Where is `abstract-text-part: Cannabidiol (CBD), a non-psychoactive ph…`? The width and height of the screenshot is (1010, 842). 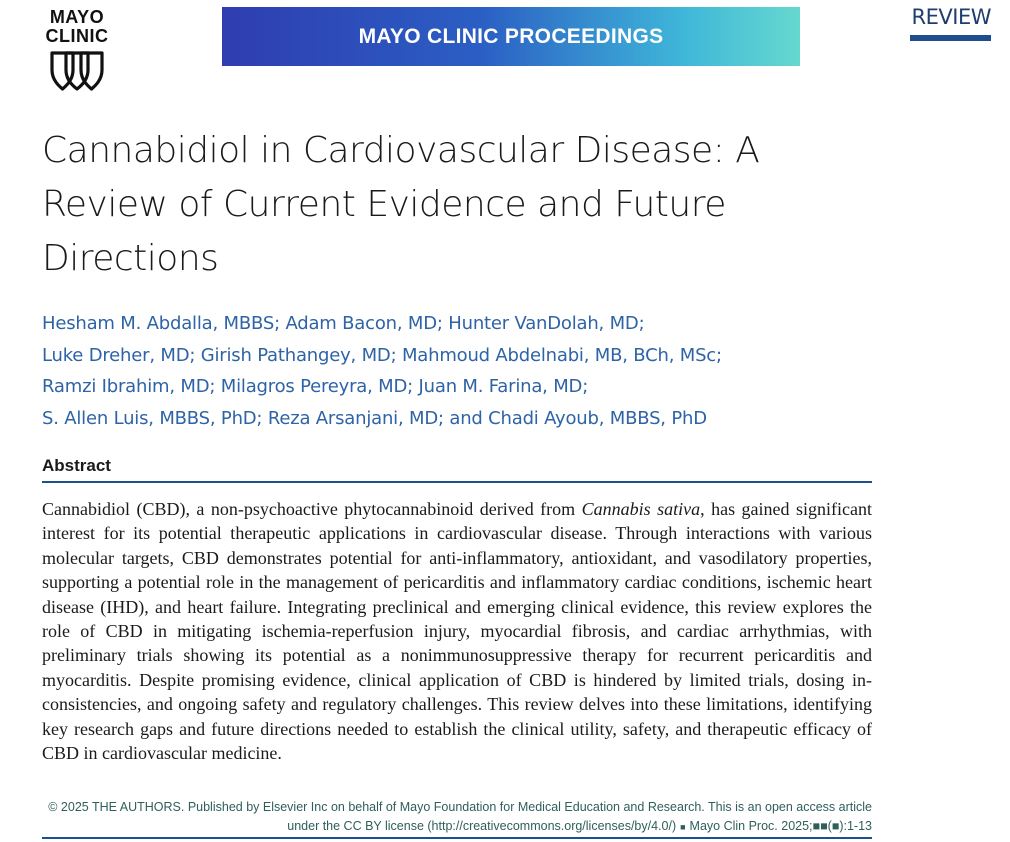
abstract-text-part: Cannabidiol (CBD), a non-psychoactive ph… is located at coordinates (312, 509).